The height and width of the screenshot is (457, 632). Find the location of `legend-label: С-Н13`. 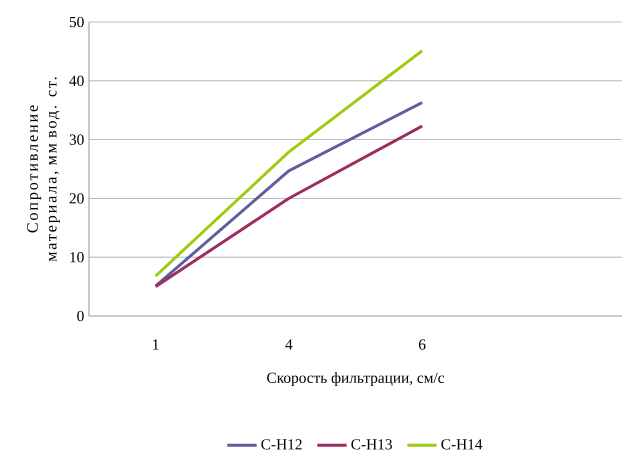

legend-label: С-Н13 is located at coordinates (371, 444).